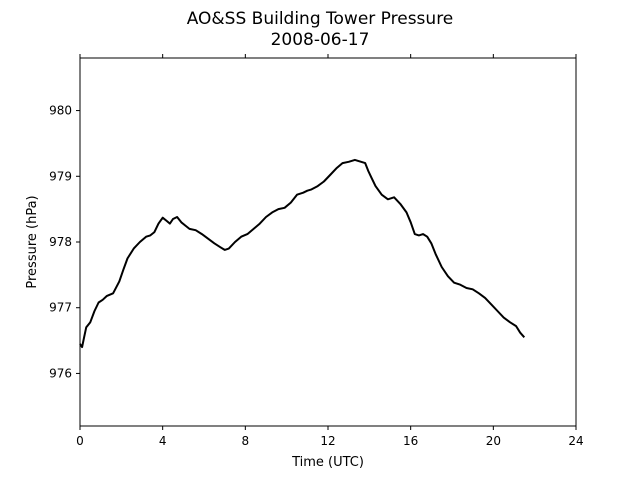  Describe the element at coordinates (410, 441) in the screenshot. I see `x-tick-label: 16` at that location.